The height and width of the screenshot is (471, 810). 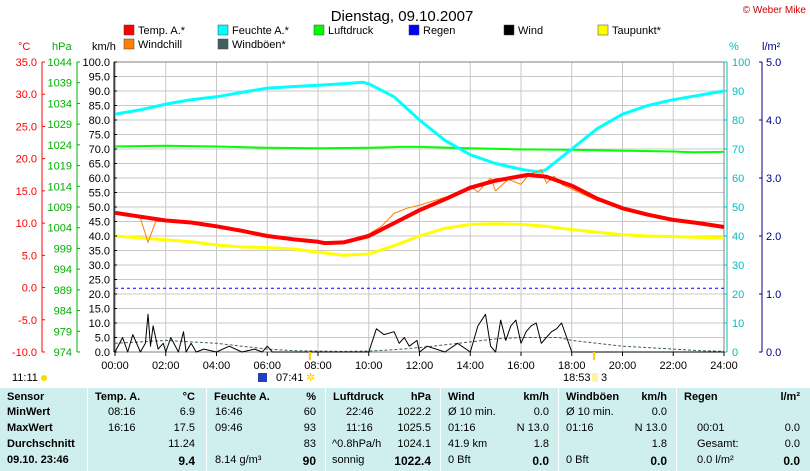 I want to click on axis-tick-label-pressure_hpa: 989, so click(x=63, y=291).